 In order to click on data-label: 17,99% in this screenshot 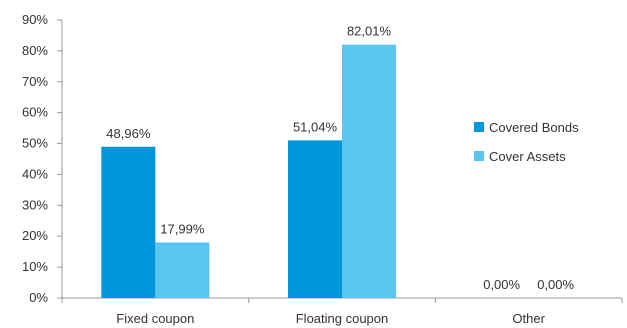, I will do `click(182, 228)`.